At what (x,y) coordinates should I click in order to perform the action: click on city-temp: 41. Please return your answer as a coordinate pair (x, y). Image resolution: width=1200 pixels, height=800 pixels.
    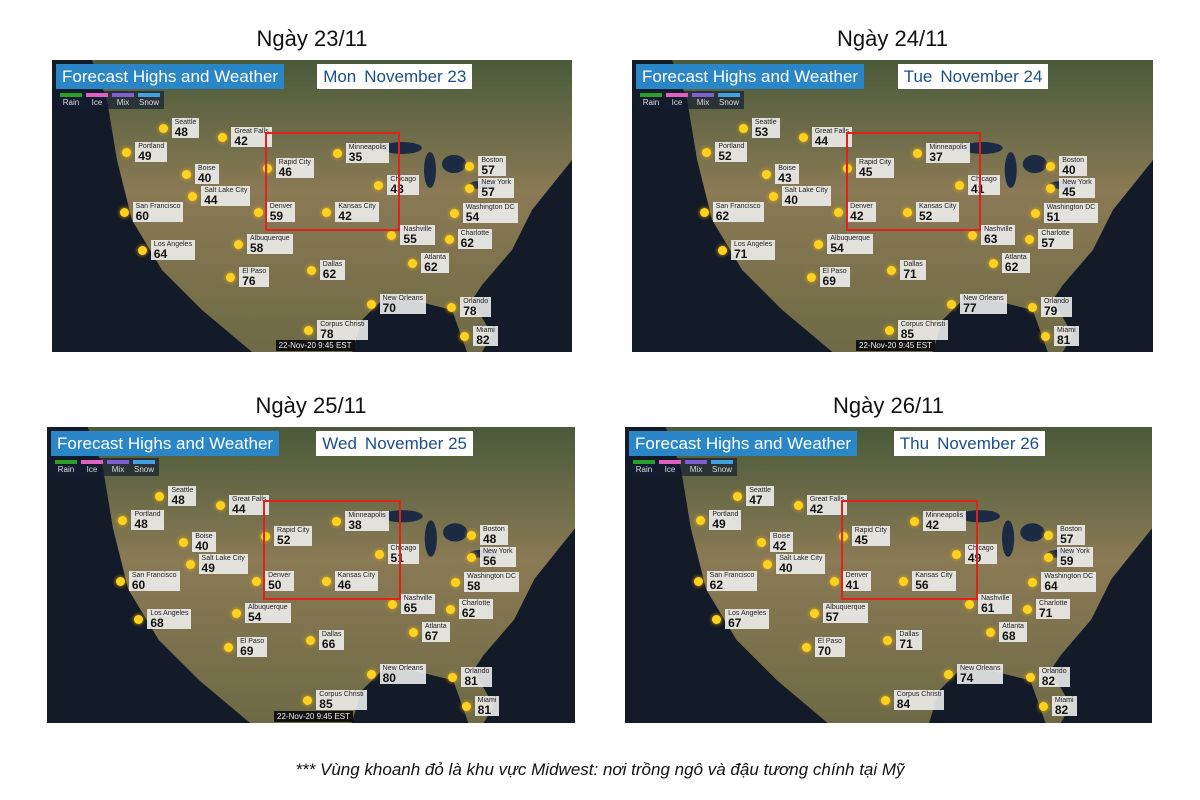
    Looking at the image, I should click on (852, 584).